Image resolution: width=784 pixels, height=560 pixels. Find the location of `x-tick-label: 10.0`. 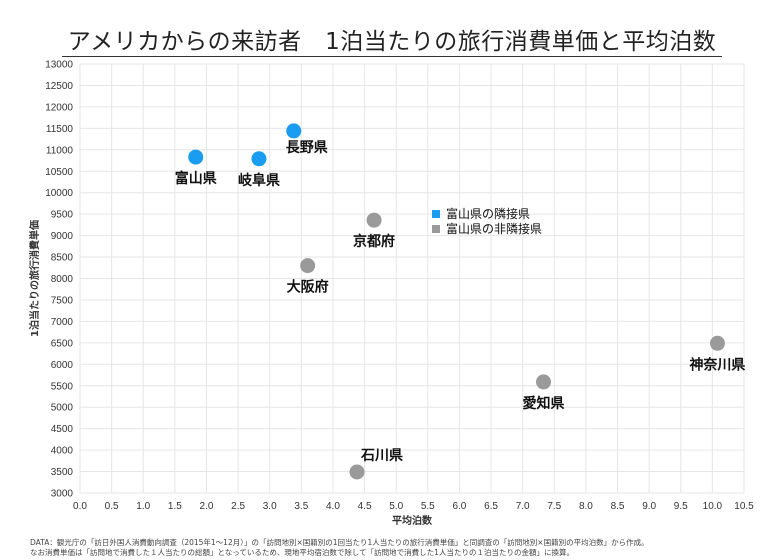

x-tick-label: 10.0 is located at coordinates (713, 506).